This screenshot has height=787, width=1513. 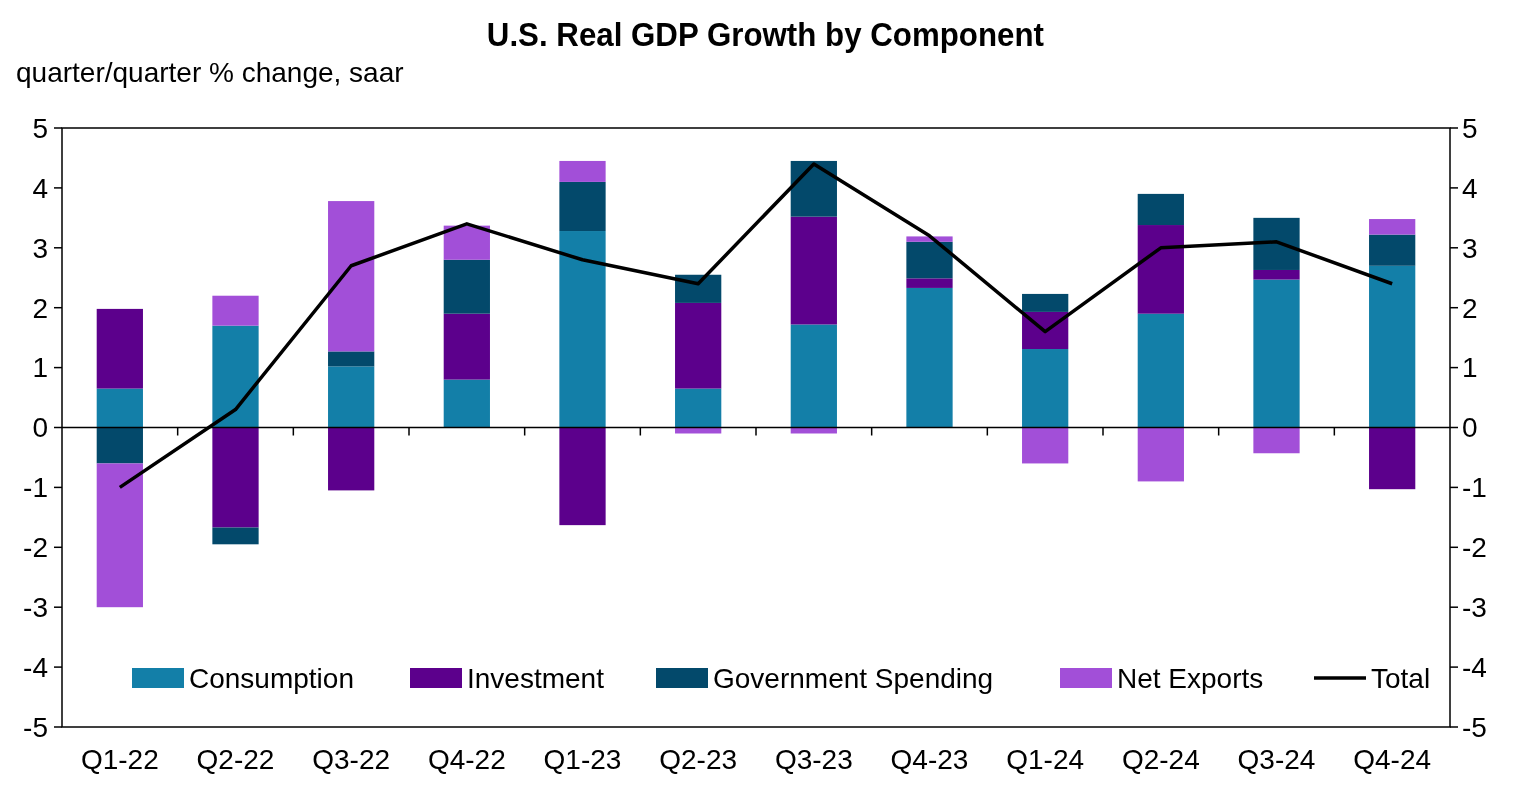 What do you see at coordinates (1474, 548) in the screenshot?
I see `y2-tick-label: -2` at bounding box center [1474, 548].